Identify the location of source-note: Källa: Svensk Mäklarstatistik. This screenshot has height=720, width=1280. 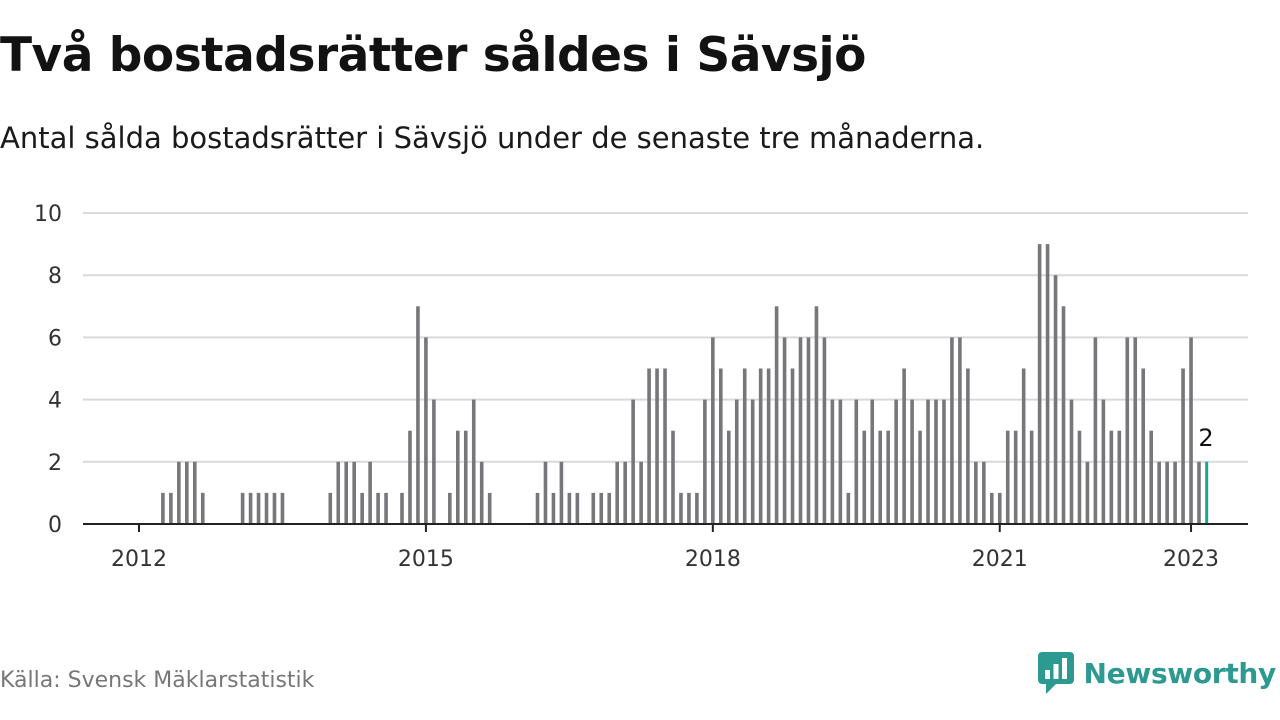
(157, 680).